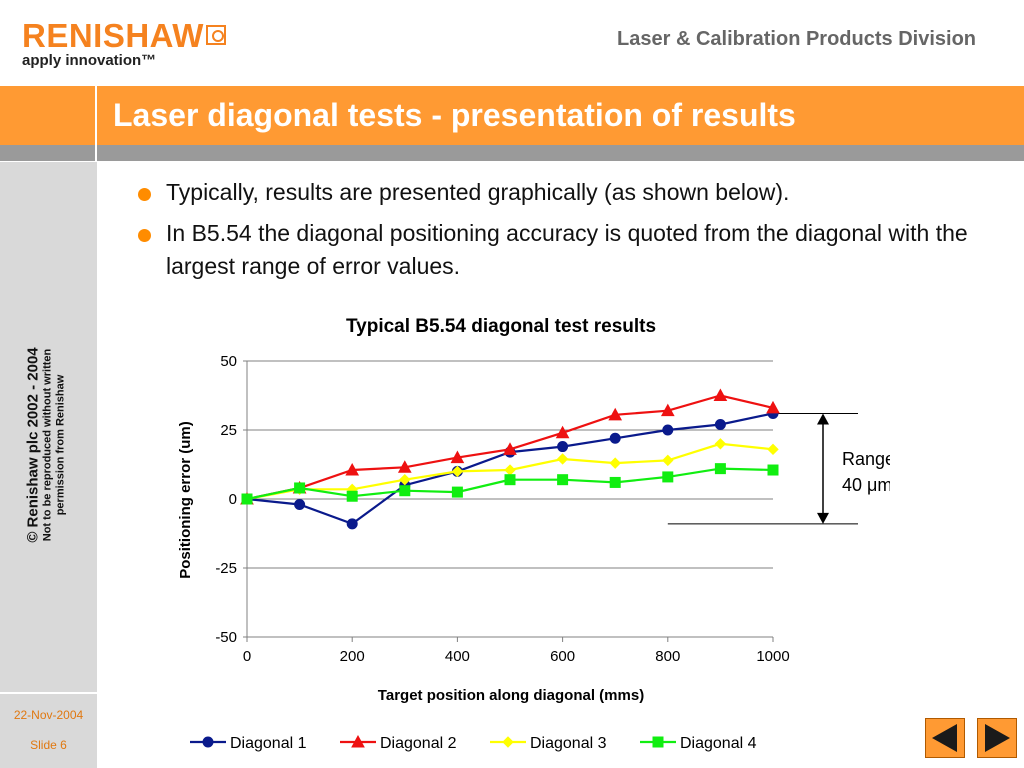 Image resolution: width=1024 pixels, height=768 pixels. What do you see at coordinates (866, 485) in the screenshot?
I see `range-value-label: 40 μm` at bounding box center [866, 485].